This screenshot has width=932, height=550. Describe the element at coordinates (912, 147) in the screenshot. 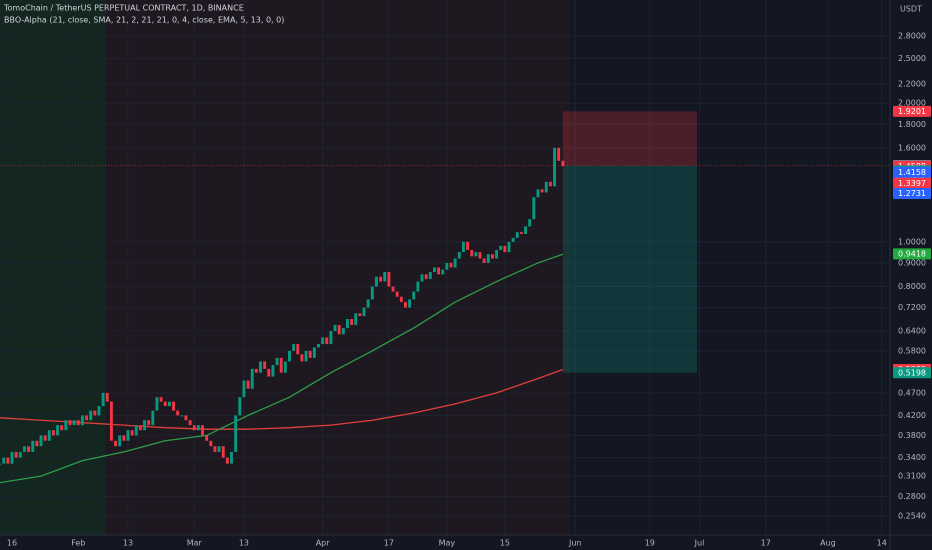

I see `y-tick-label: 1.6000` at that location.